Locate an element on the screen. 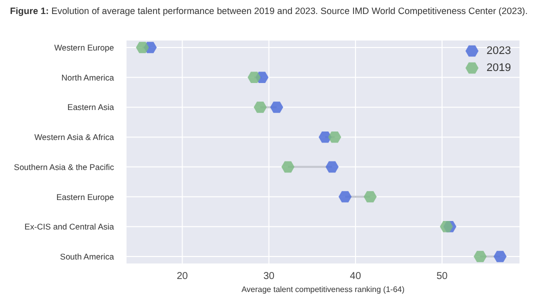 The image size is (533, 294). y-tick-label: Western Europe is located at coordinates (84, 47).